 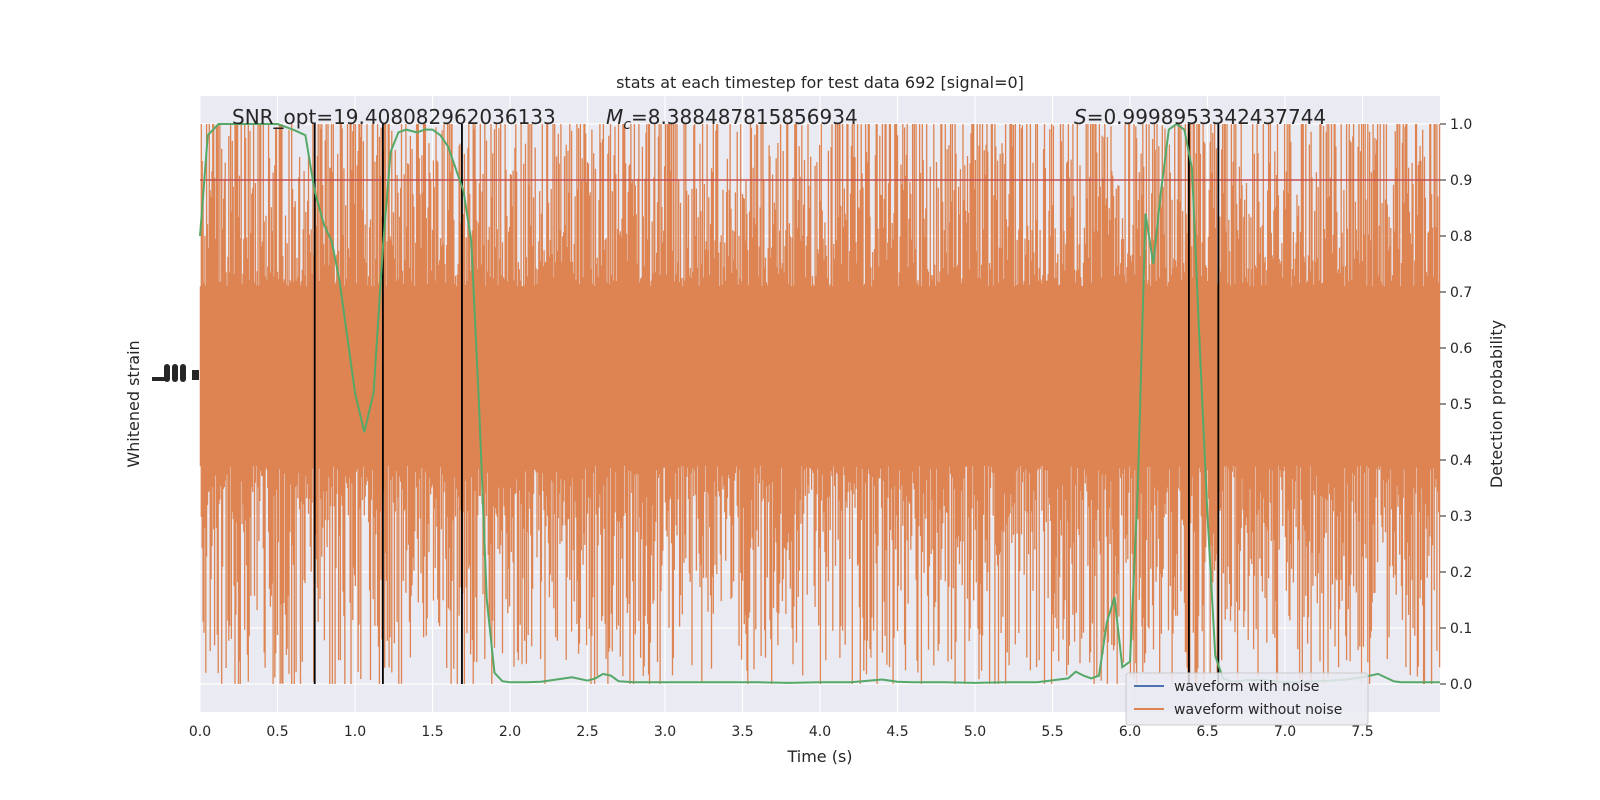 What do you see at coordinates (355, 732) in the screenshot?
I see `x-tick-label: 1.0` at bounding box center [355, 732].